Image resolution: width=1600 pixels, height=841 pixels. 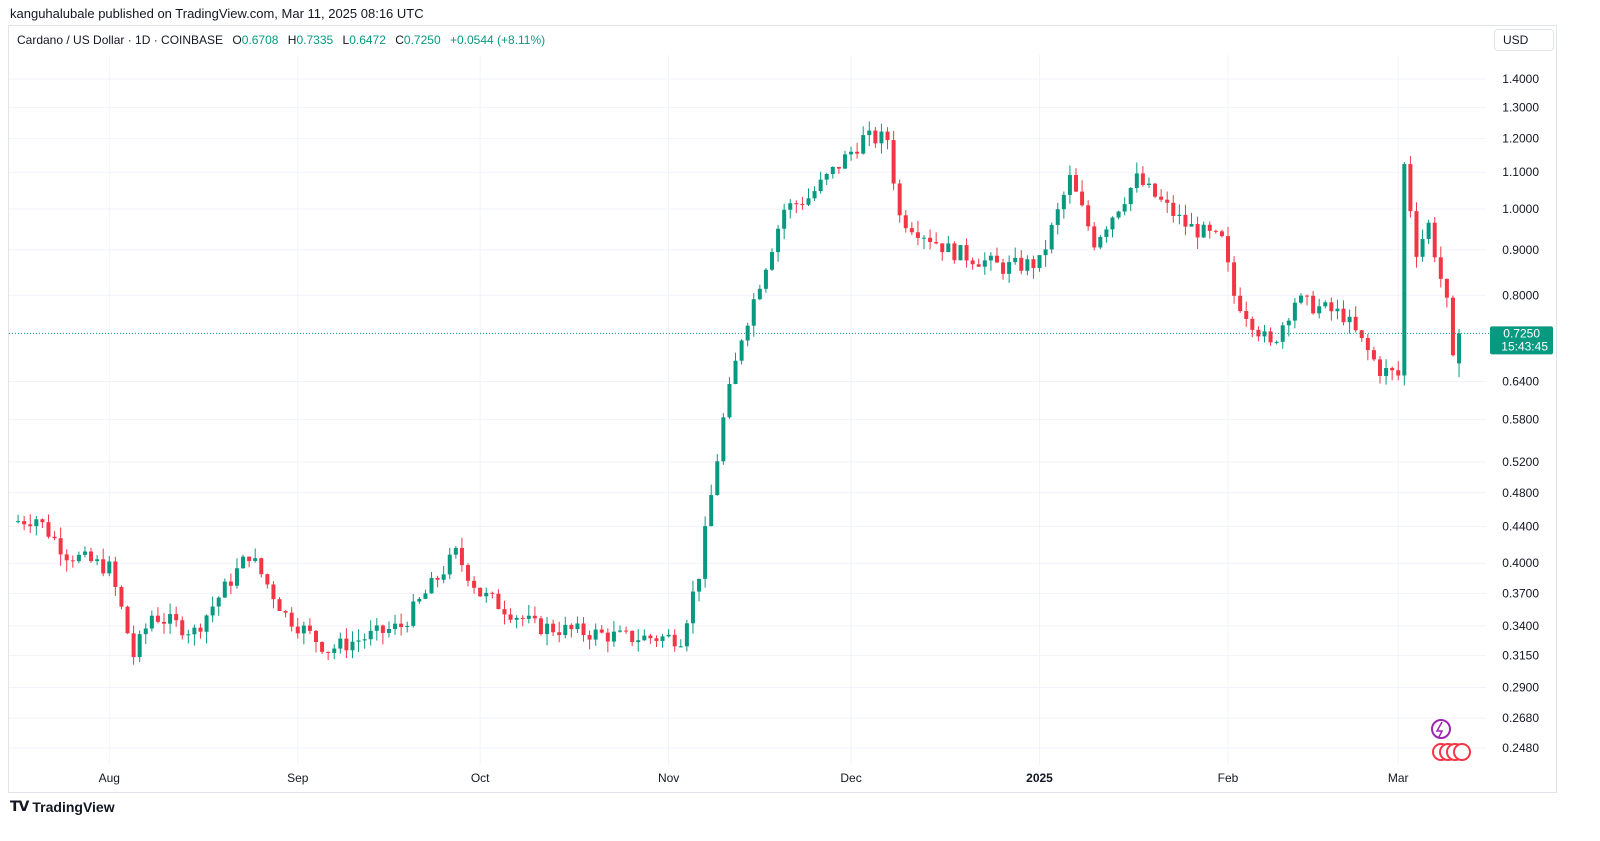 I want to click on y-tick-label: 0.4000, so click(x=1520, y=563).